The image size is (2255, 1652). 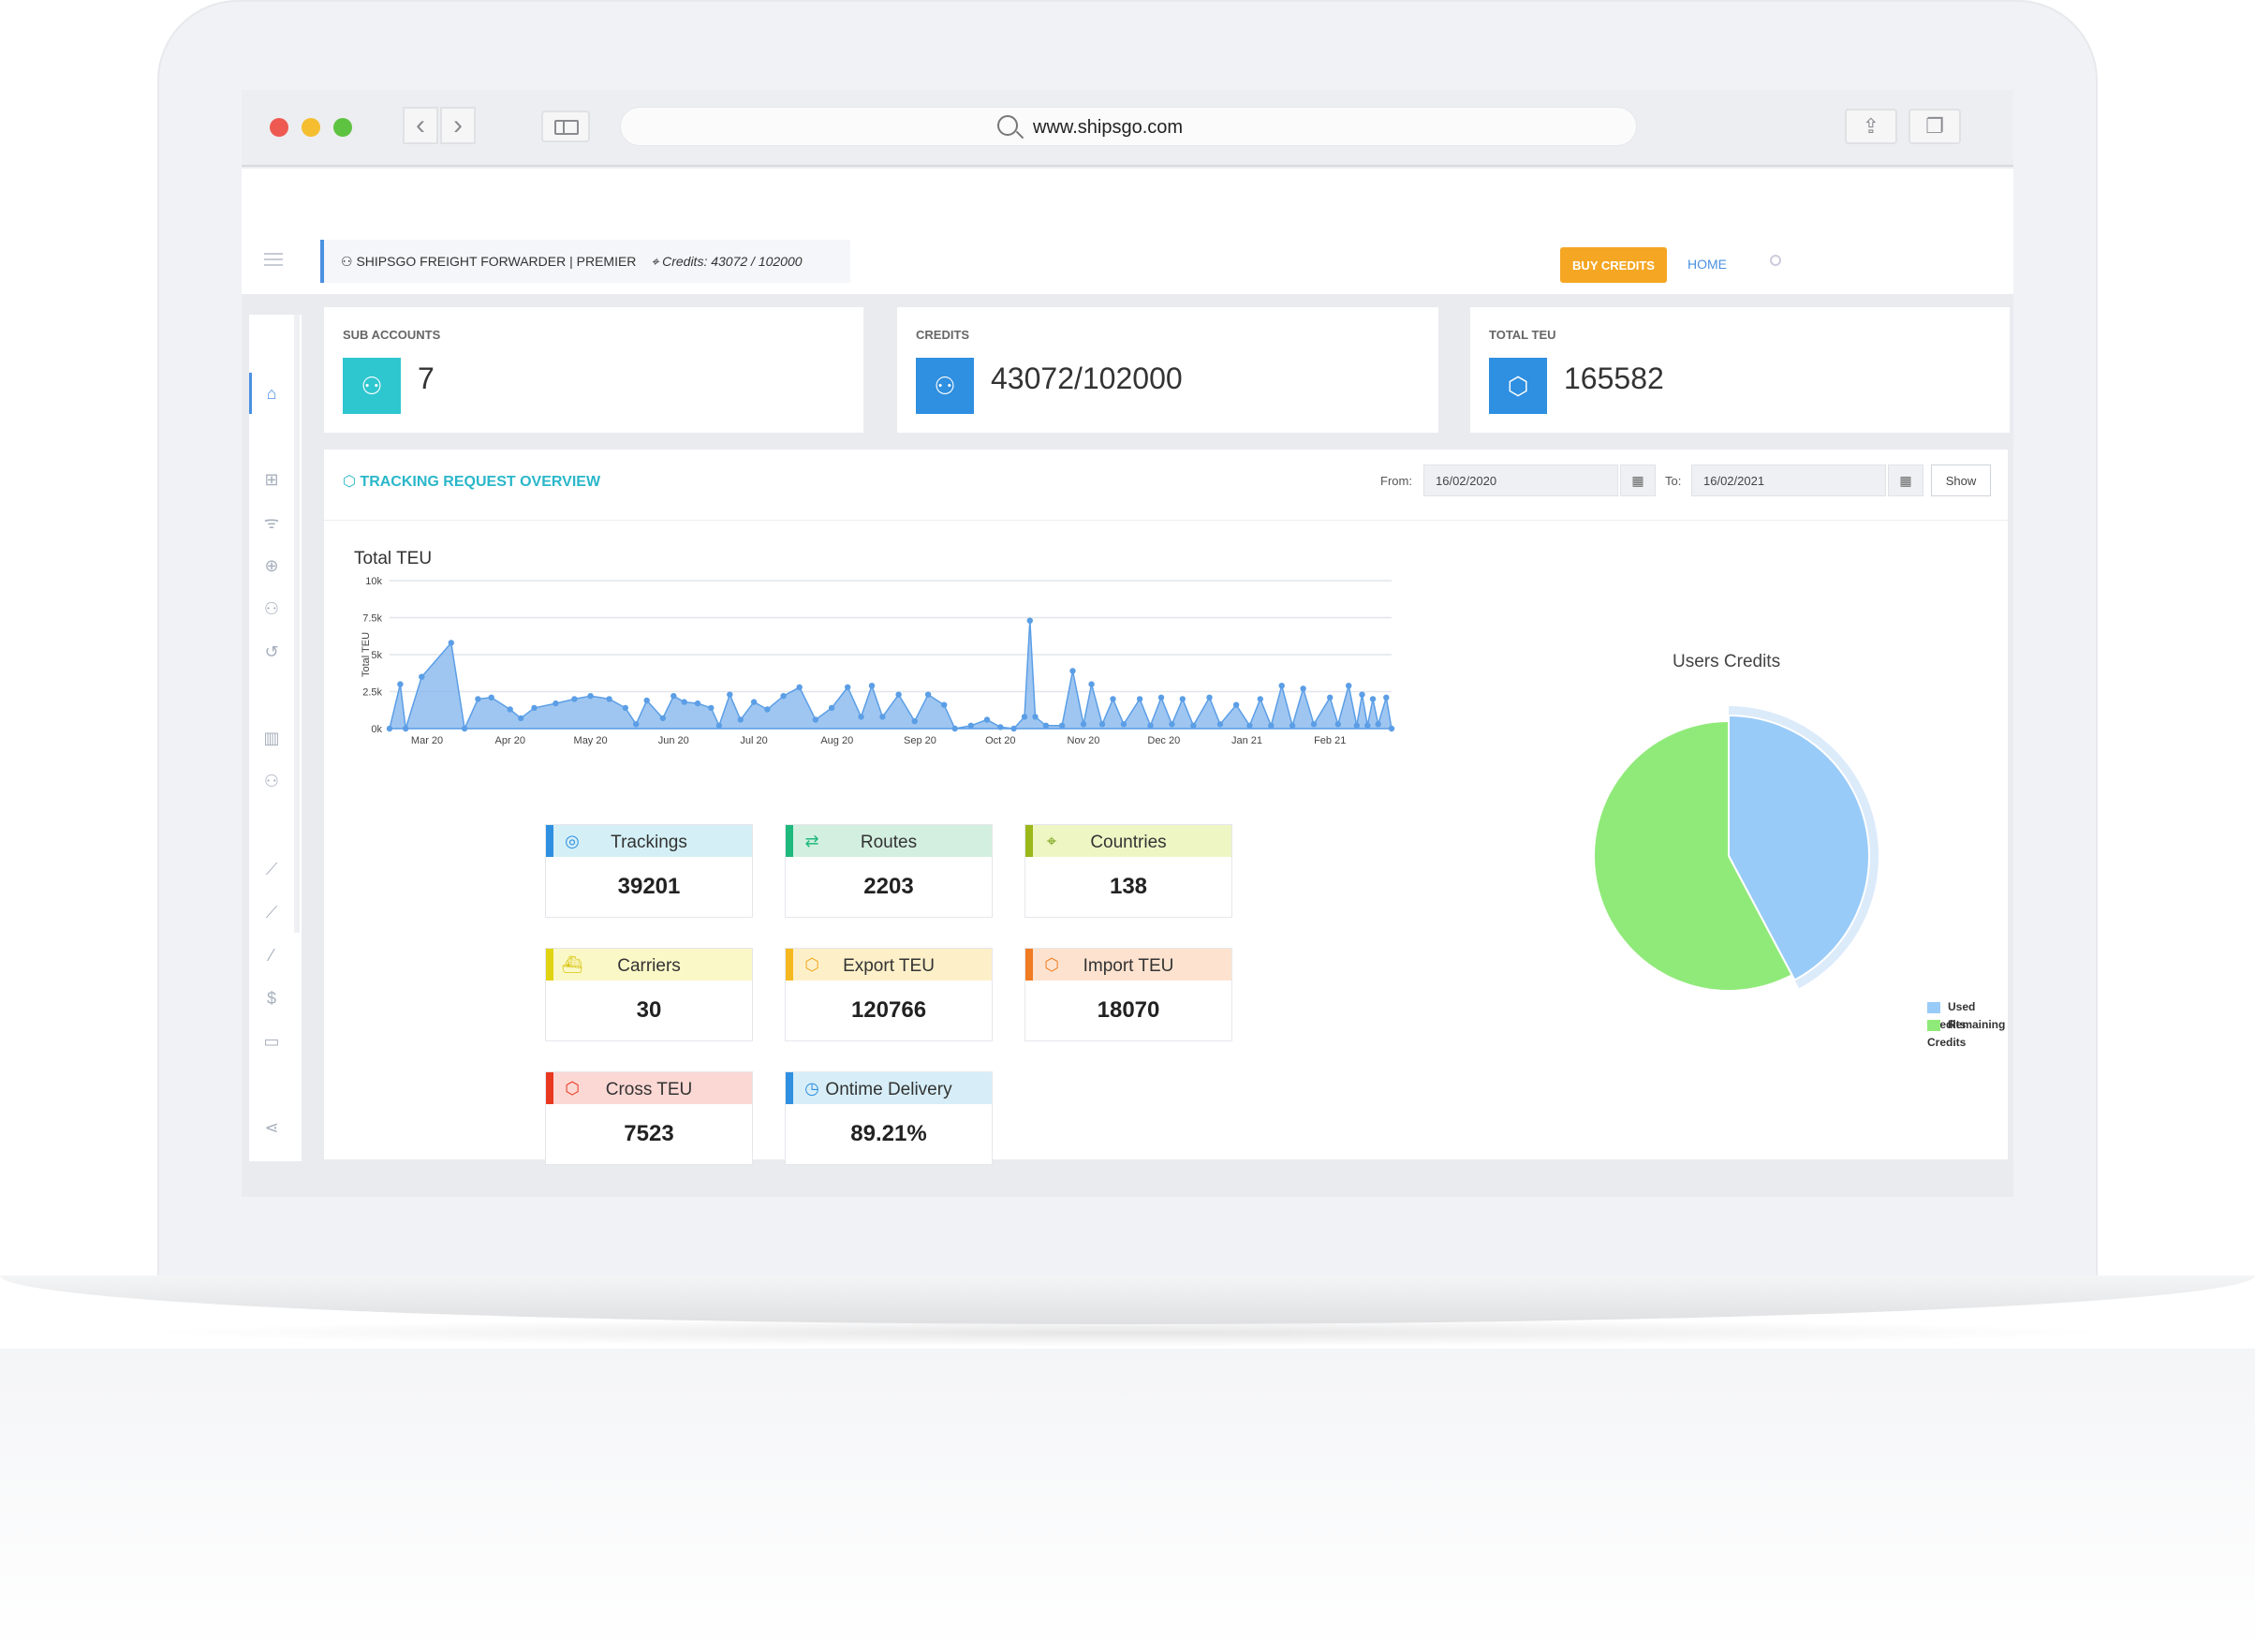 What do you see at coordinates (342, 128) in the screenshot?
I see `maximize-window-button` at bounding box center [342, 128].